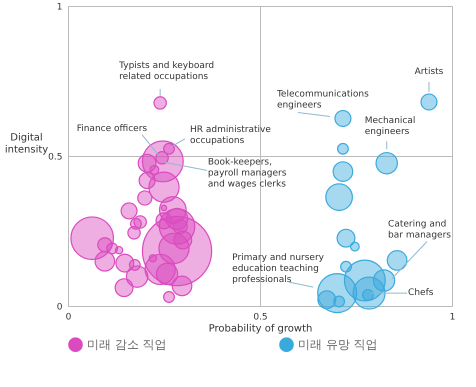 The height and width of the screenshot is (387, 476). Describe the element at coordinates (429, 72) in the screenshot. I see `annotation: Artists` at that location.